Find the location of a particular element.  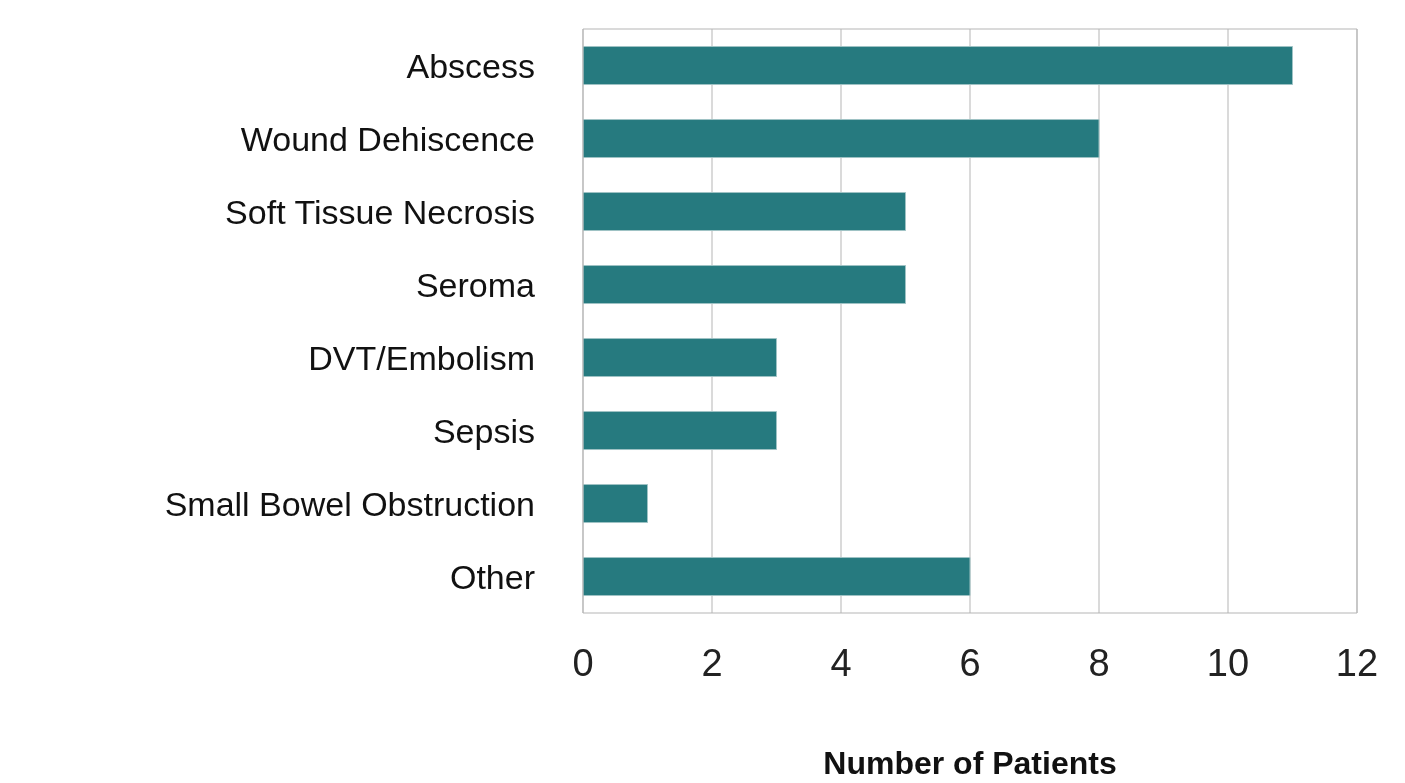

y-tick-label: Abscess is located at coordinates (470, 65).